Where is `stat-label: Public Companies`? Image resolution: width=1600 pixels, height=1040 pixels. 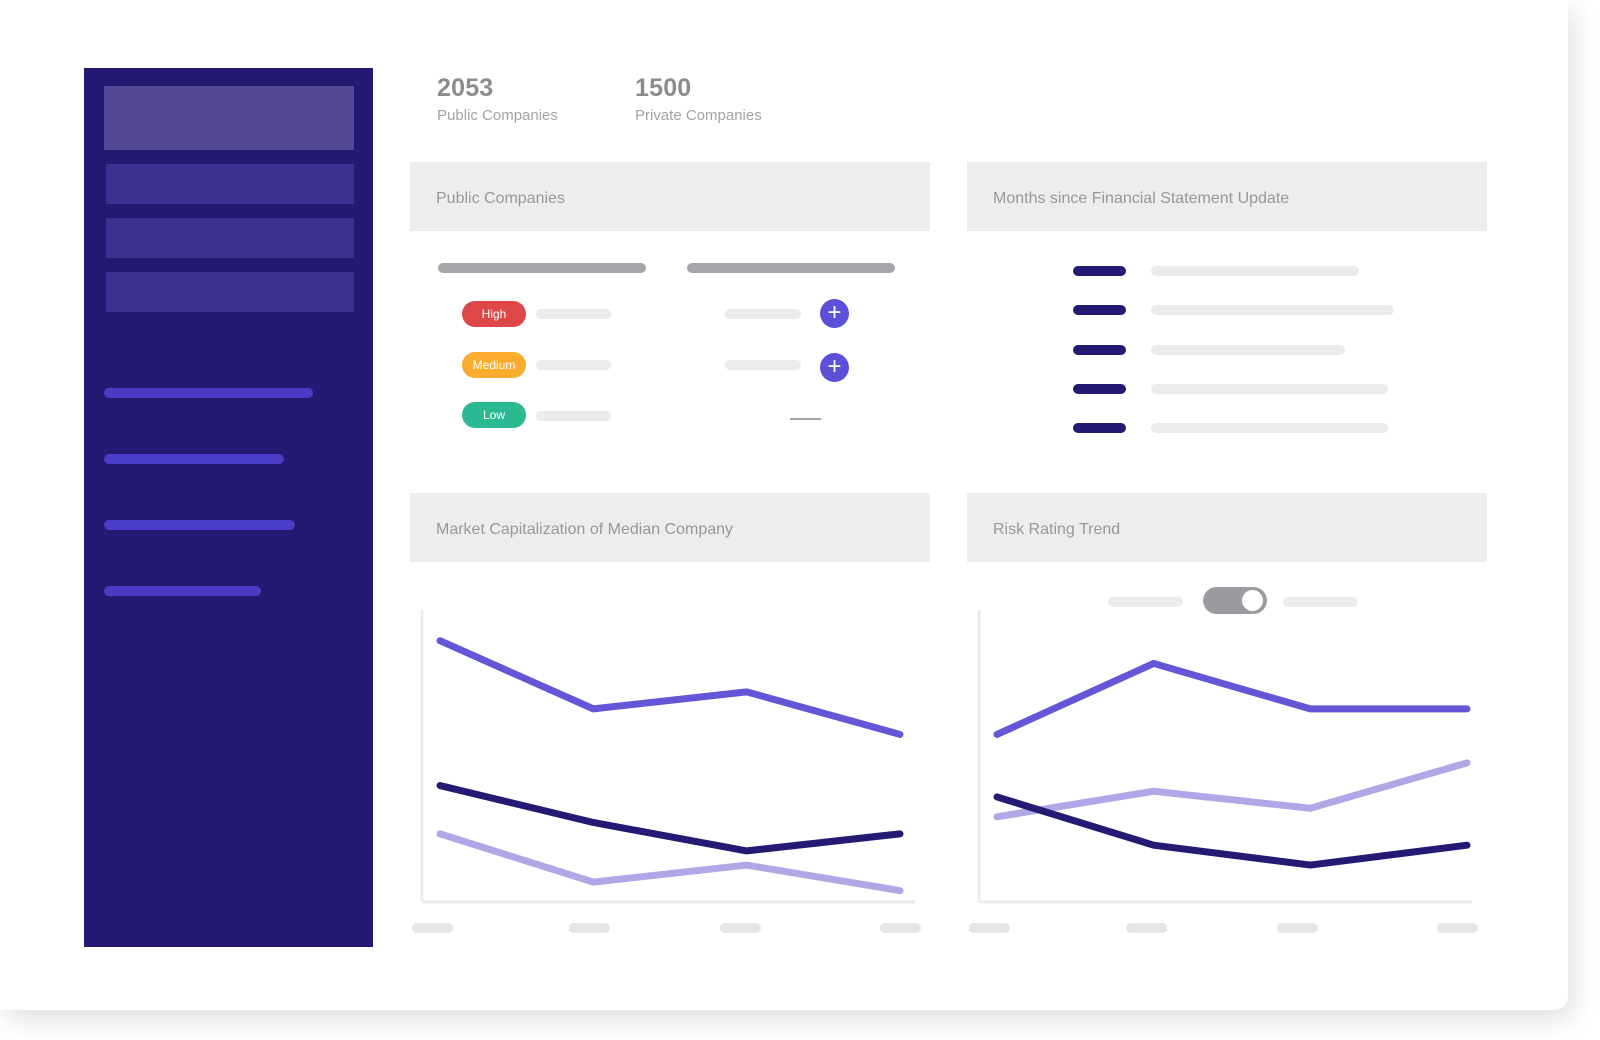 stat-label: Public Companies is located at coordinates (497, 115).